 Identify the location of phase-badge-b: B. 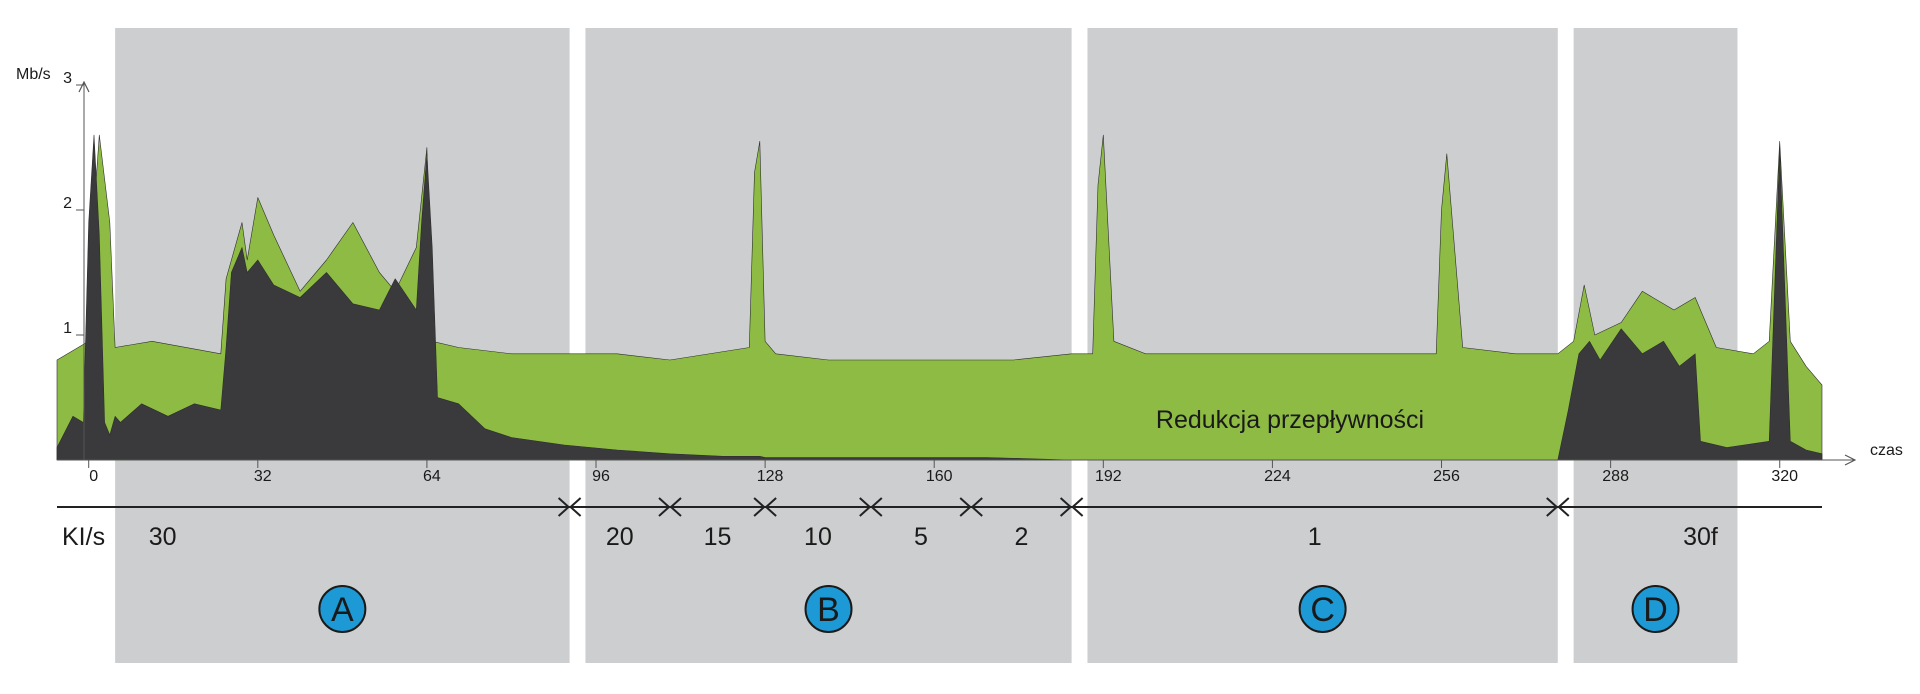
(828, 609).